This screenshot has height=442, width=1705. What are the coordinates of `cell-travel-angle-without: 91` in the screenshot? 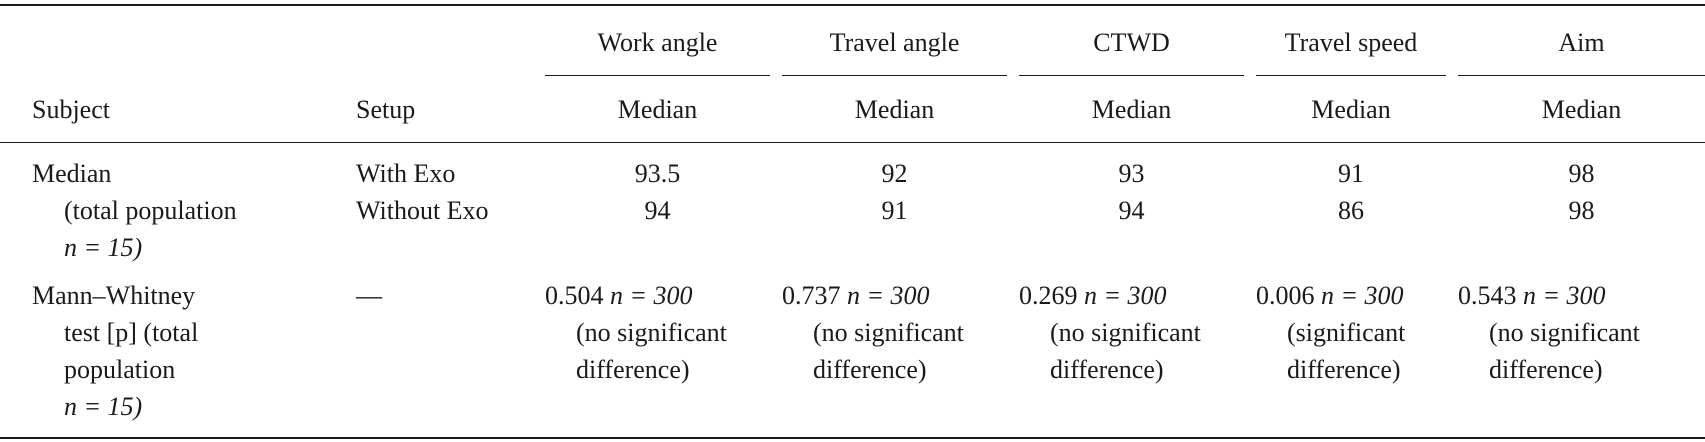 It's located at (894, 210).